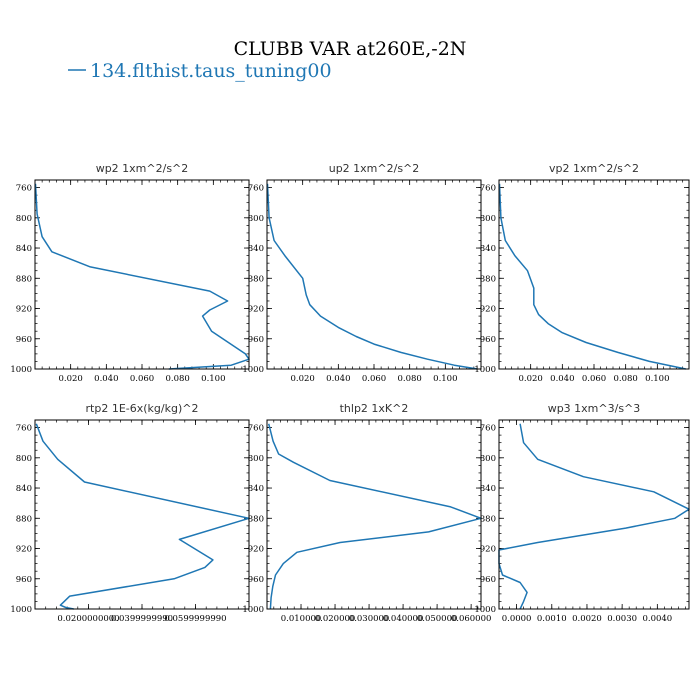 The image size is (700, 700). I want to click on subplot-title: wp3 1xm^3/s^3, so click(594, 408).